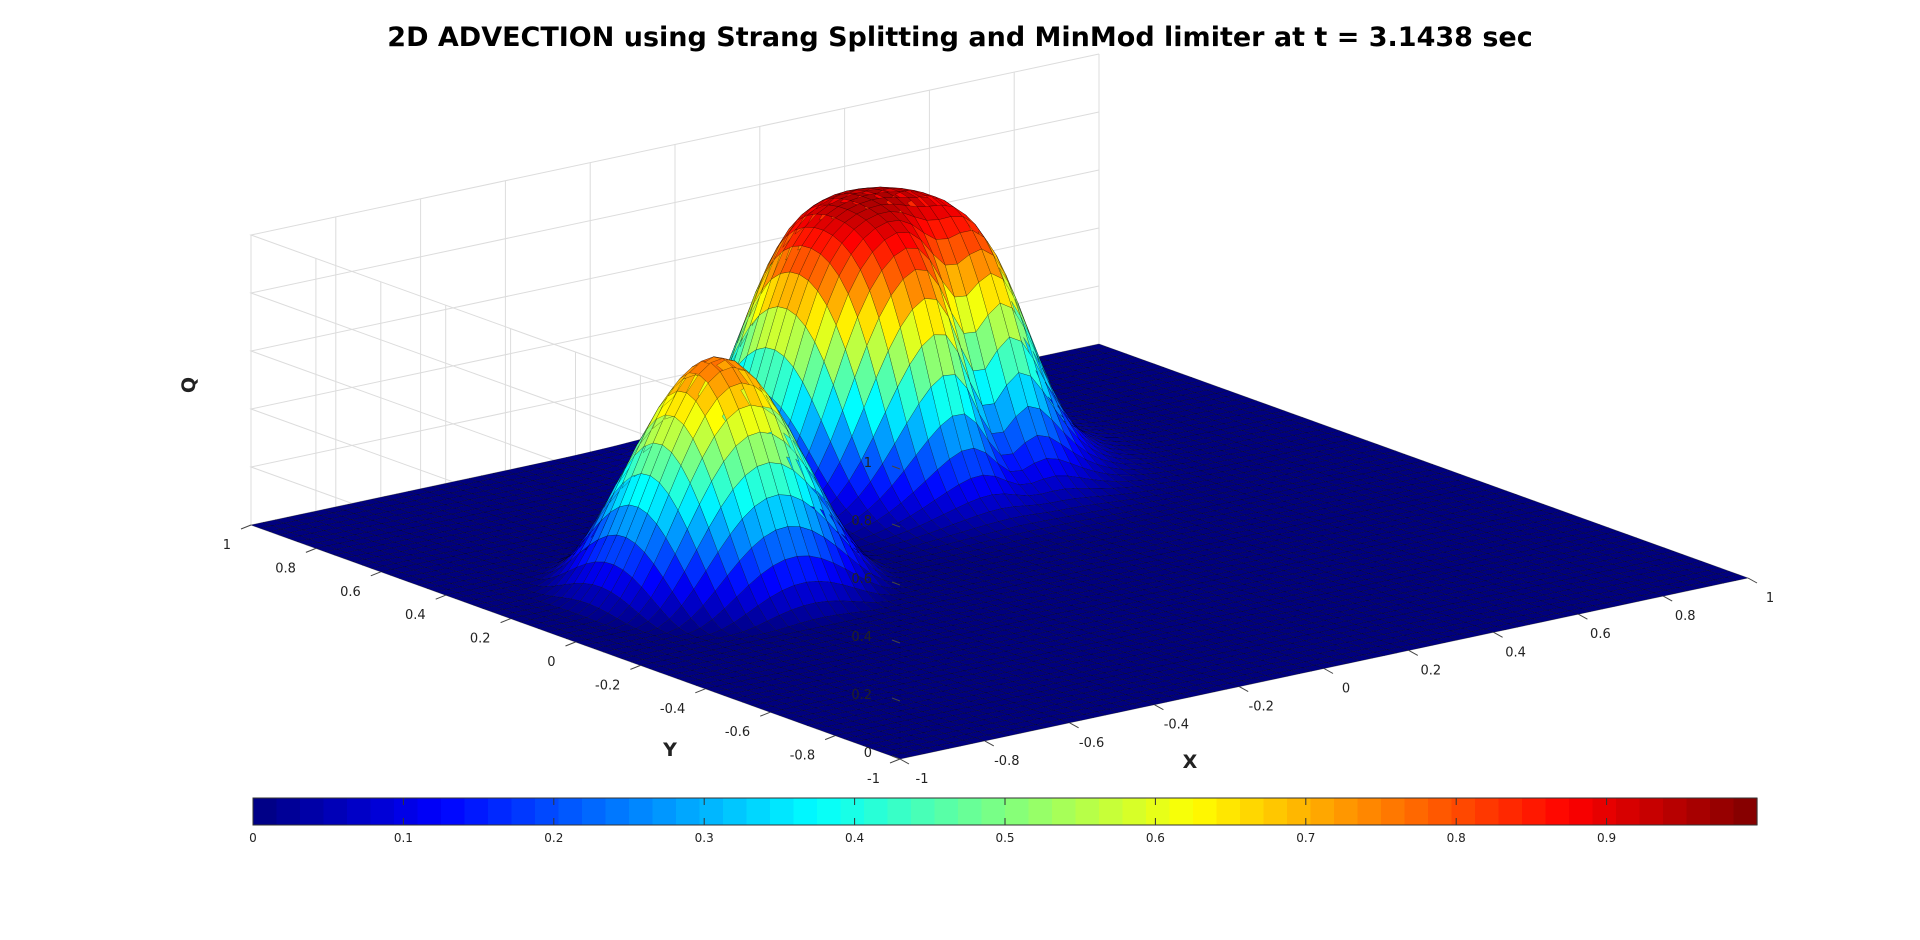 This screenshot has height=940, width=1920. Describe the element at coordinates (861, 695) in the screenshot. I see `z-tick-label: 0.2` at that location.